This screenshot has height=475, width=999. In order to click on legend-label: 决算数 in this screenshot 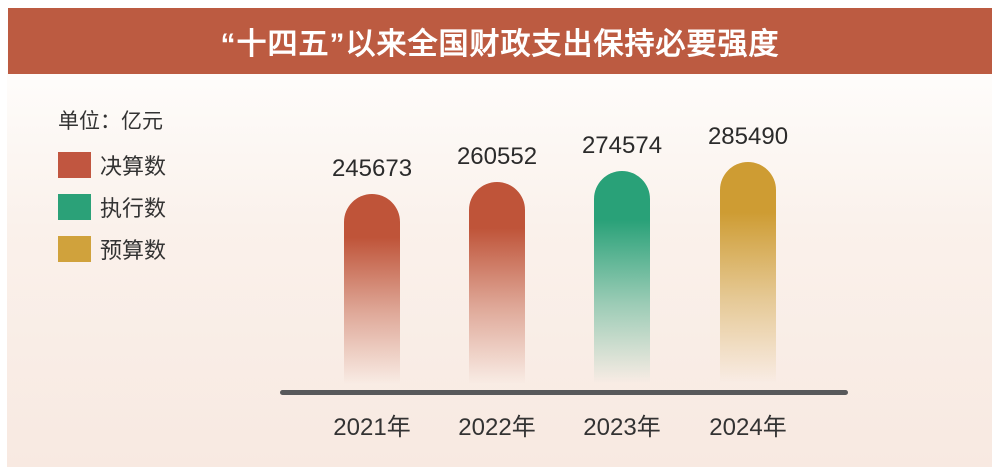, I will do `click(133, 166)`.